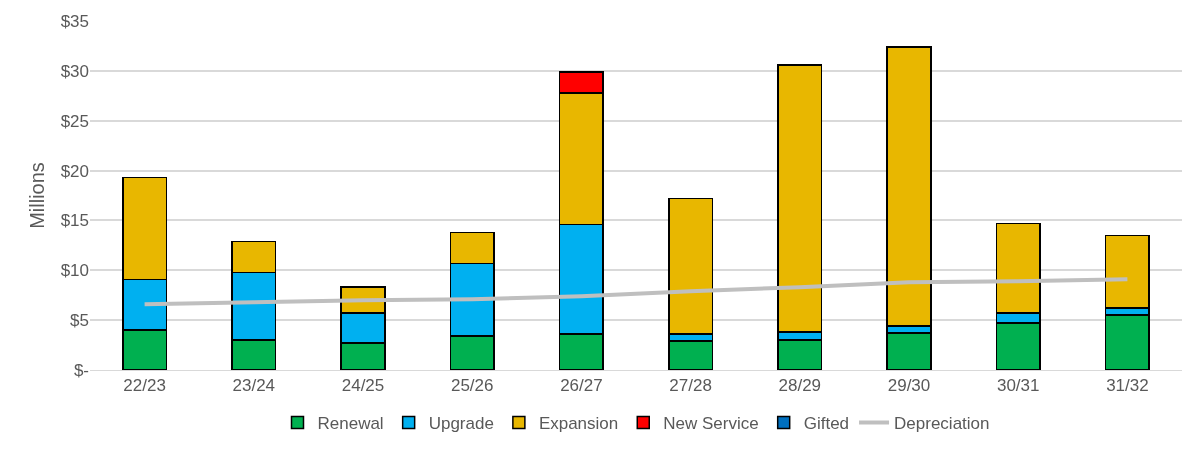 The image size is (1197, 453). Describe the element at coordinates (37, 195) in the screenshot. I see `y-axis-title: Millions` at that location.